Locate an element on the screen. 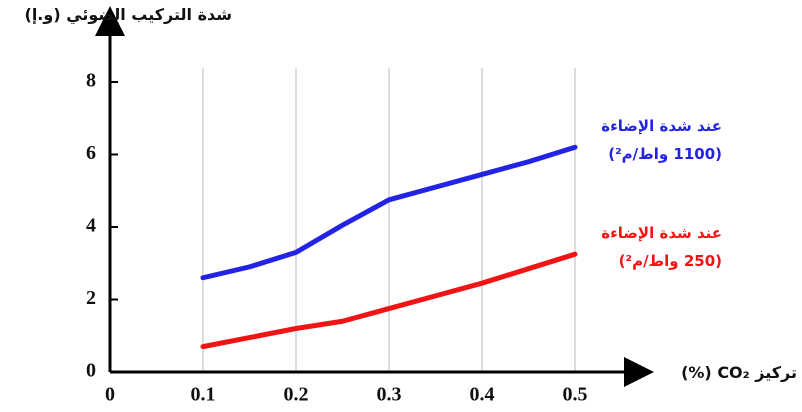  y-axis-label: شدة التركيب الضوئي (و.إ) is located at coordinates (128, 14).